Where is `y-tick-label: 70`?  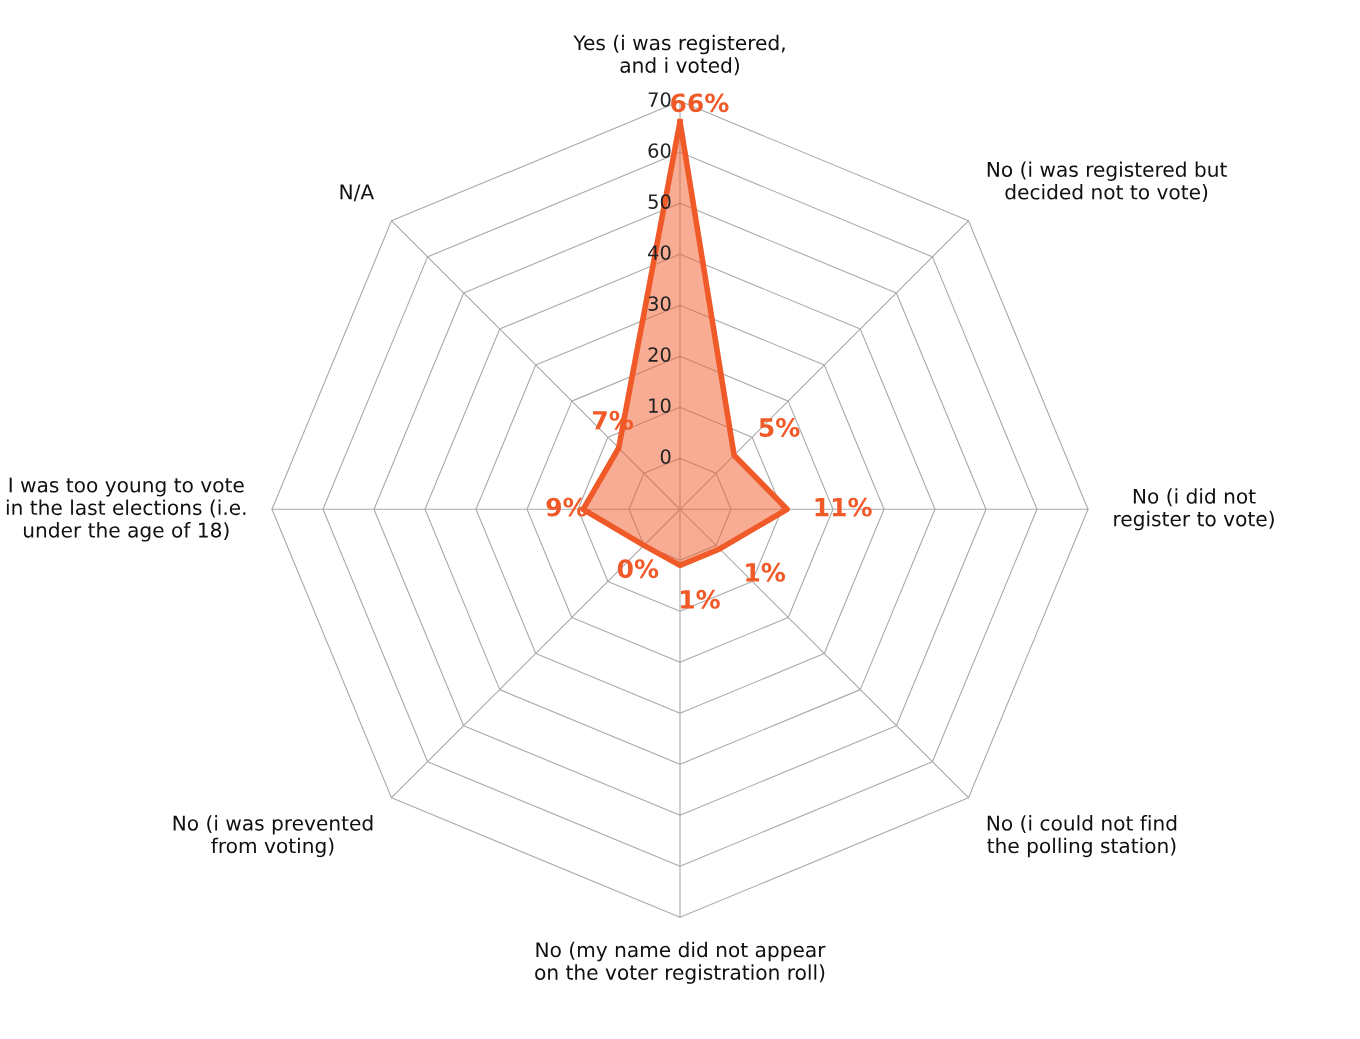
y-tick-label: 70 is located at coordinates (659, 99).